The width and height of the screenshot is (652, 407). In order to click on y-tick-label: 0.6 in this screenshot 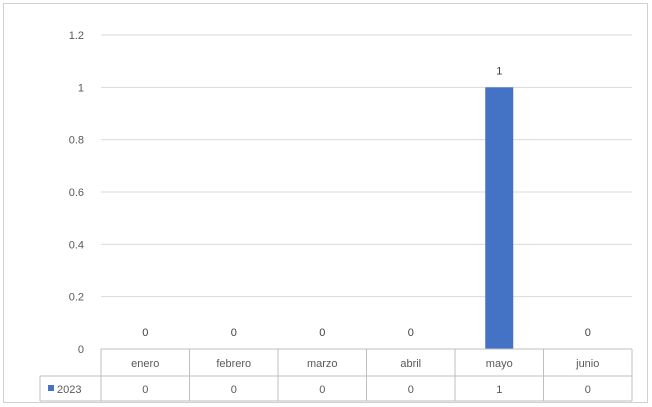, I will do `click(76, 193)`.